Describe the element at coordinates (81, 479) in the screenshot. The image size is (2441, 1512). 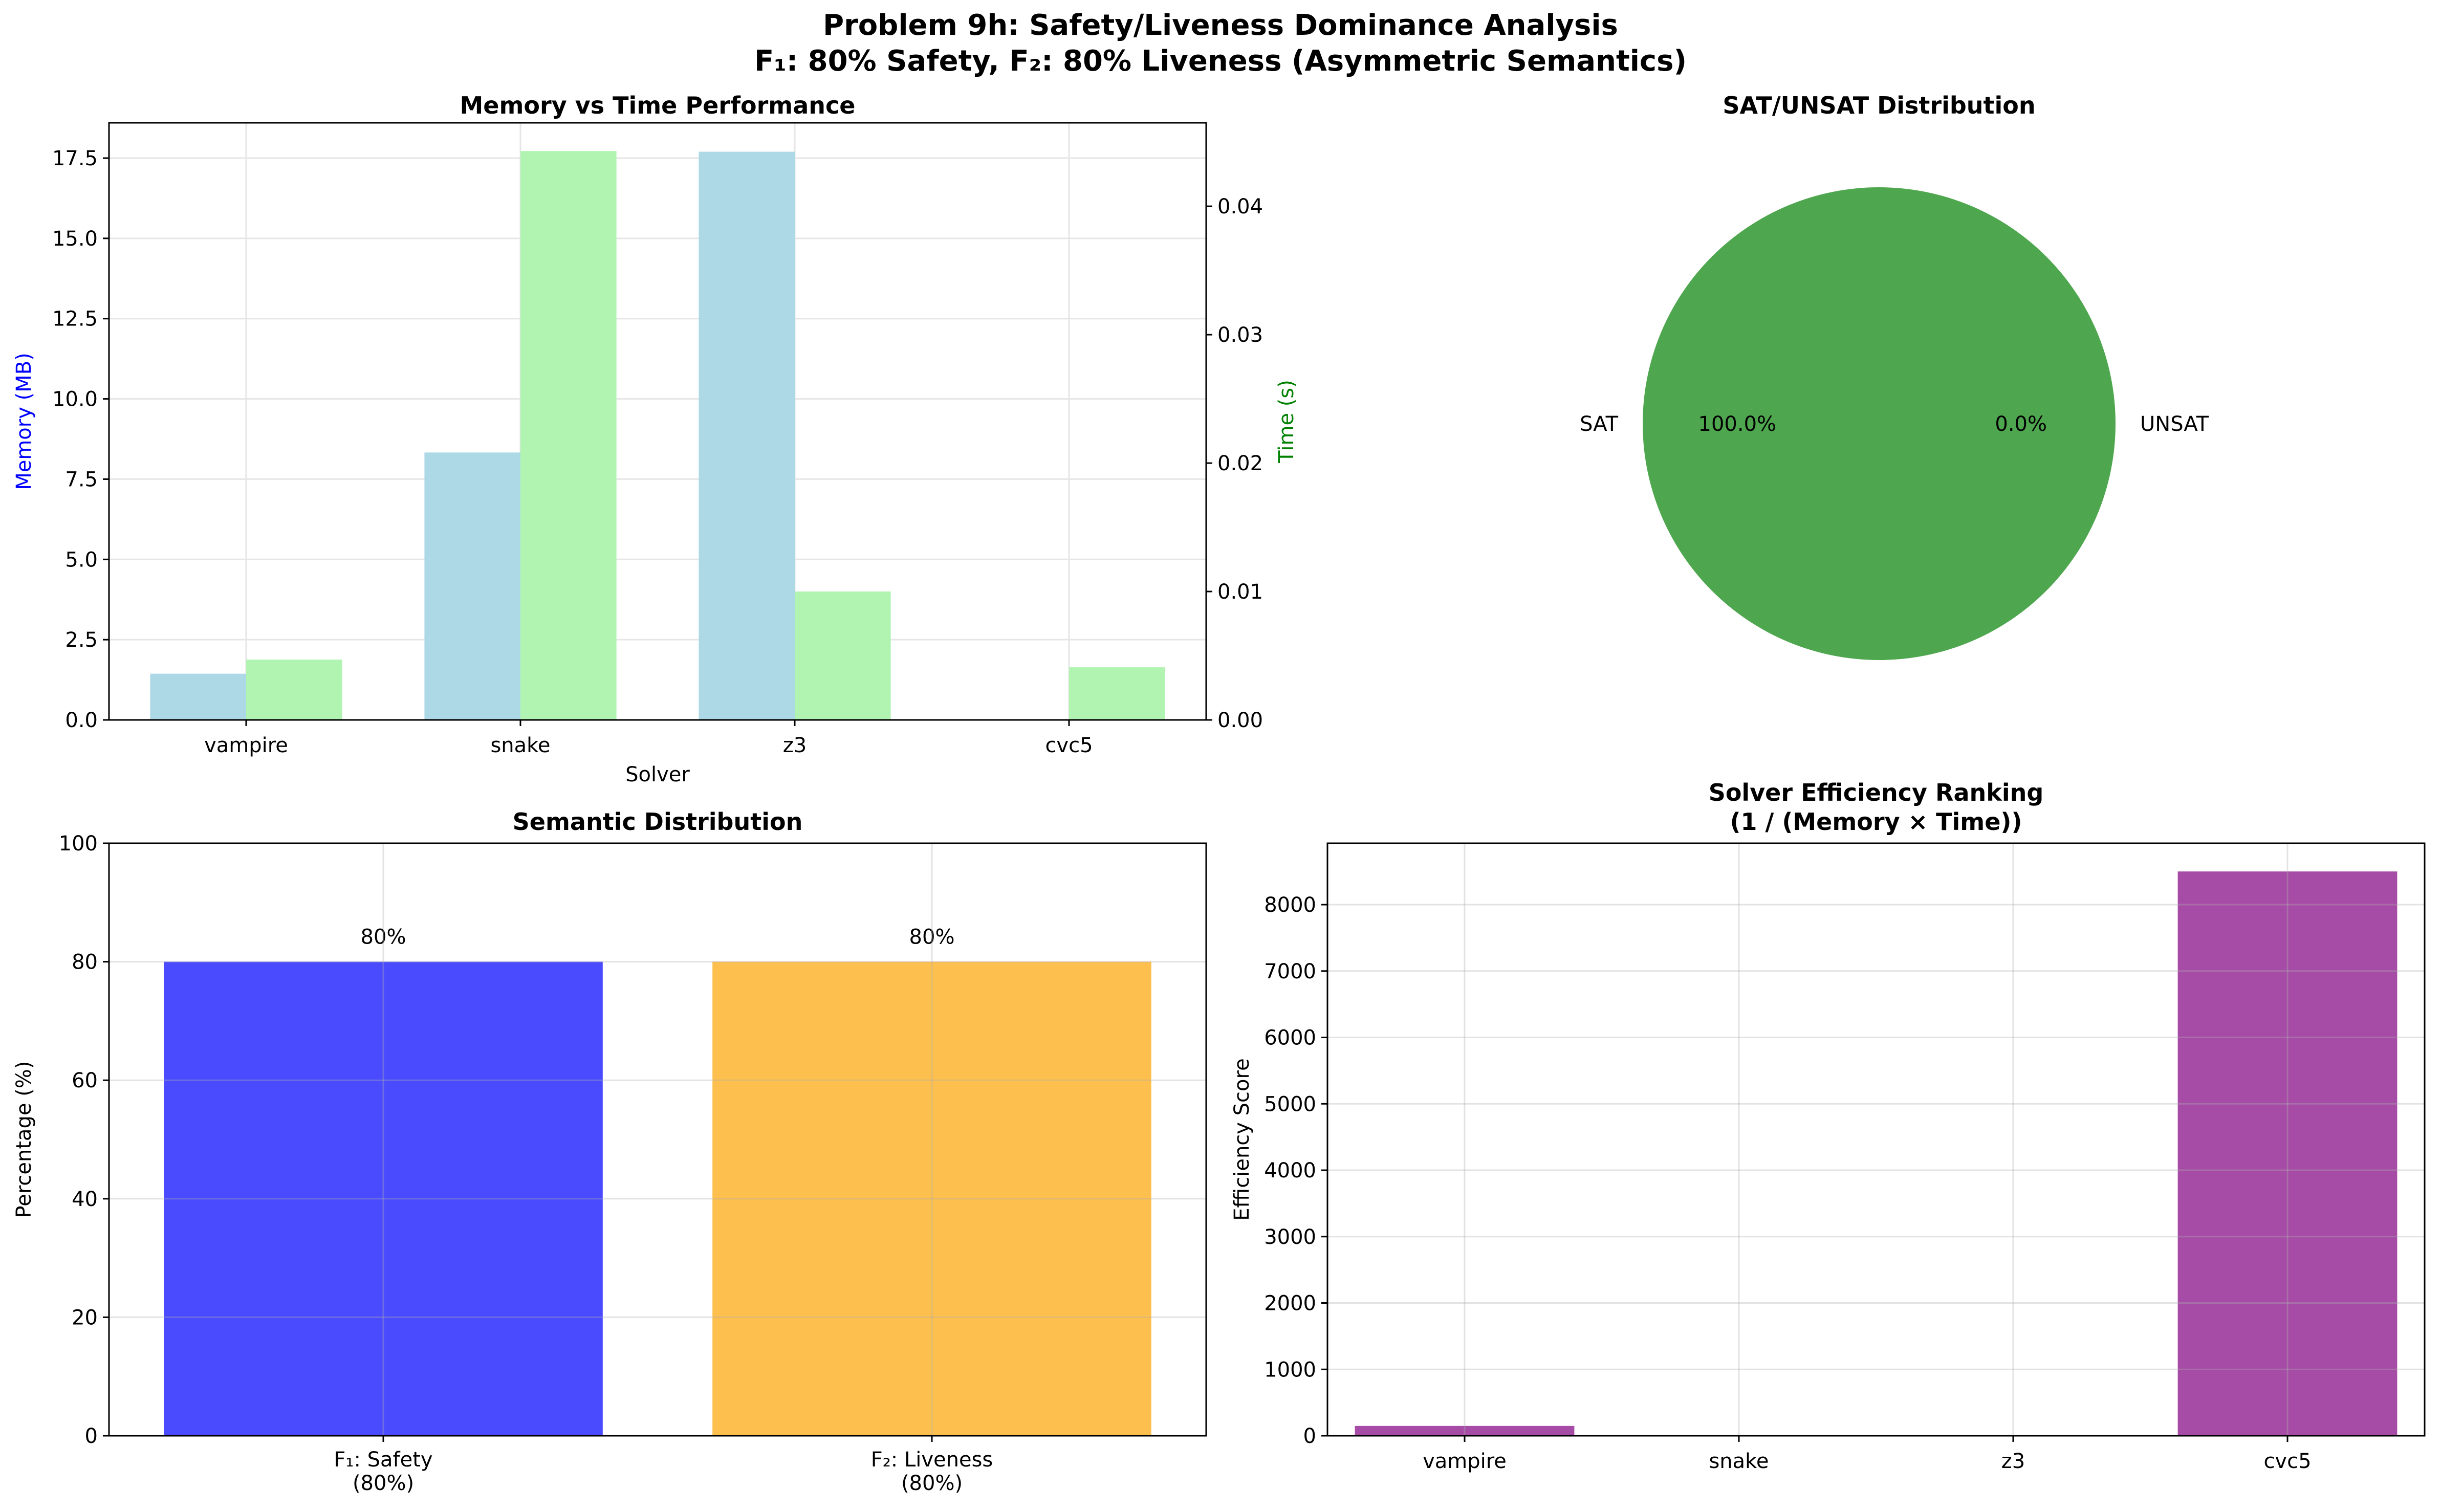
I see `y-tick-label: 7.5` at that location.